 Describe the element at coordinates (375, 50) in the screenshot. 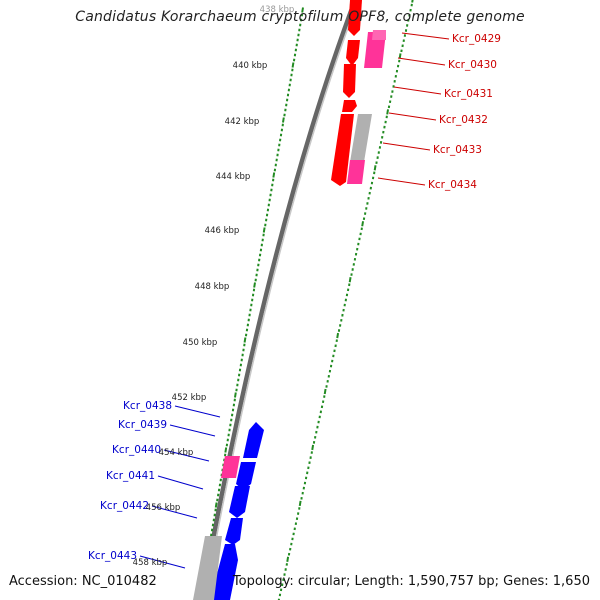

I see `gene-block` at that location.